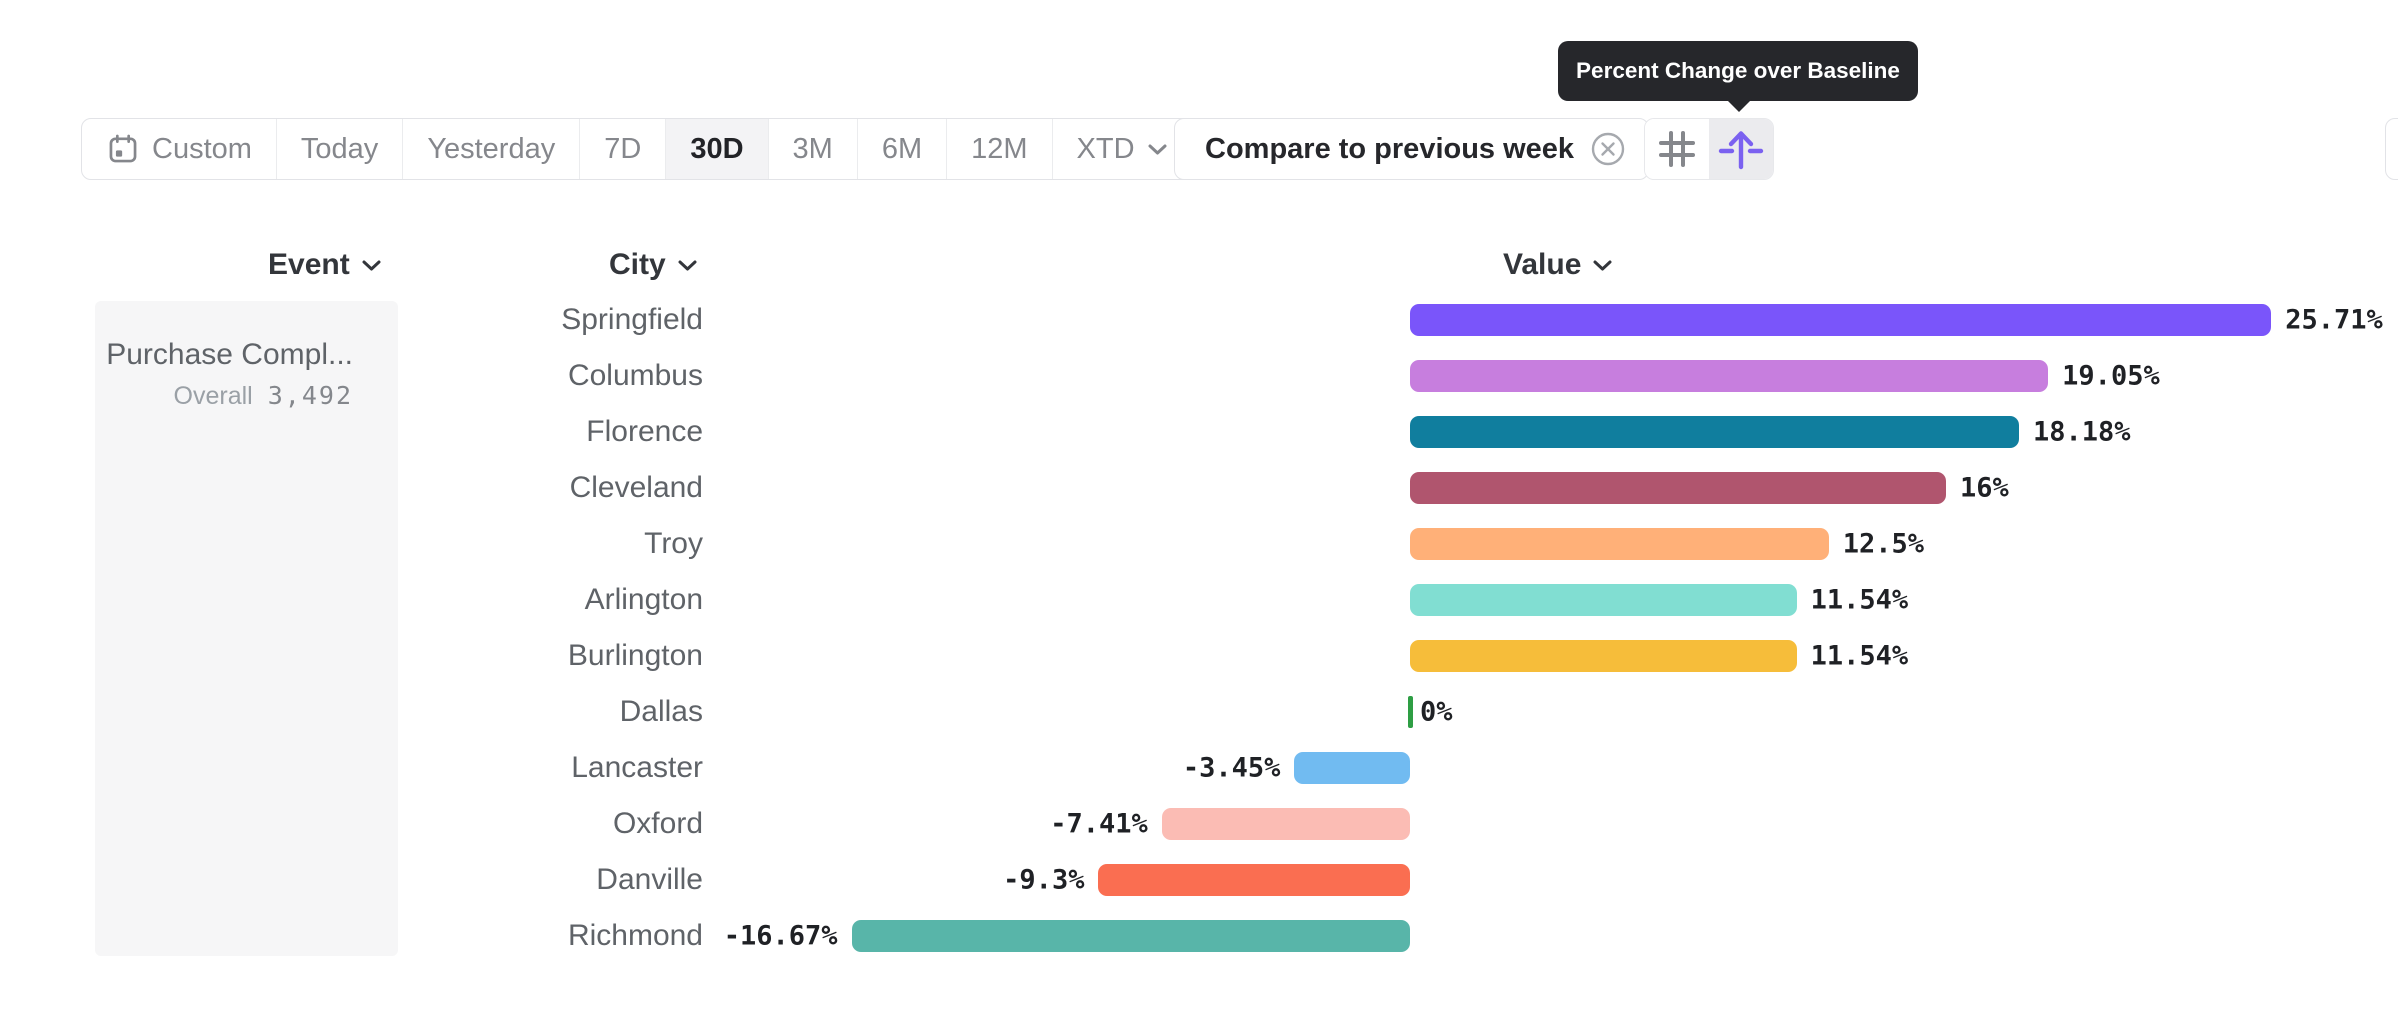 The image size is (2398, 1022). What do you see at coordinates (780, 936) in the screenshot?
I see `value-label: -16.67%` at bounding box center [780, 936].